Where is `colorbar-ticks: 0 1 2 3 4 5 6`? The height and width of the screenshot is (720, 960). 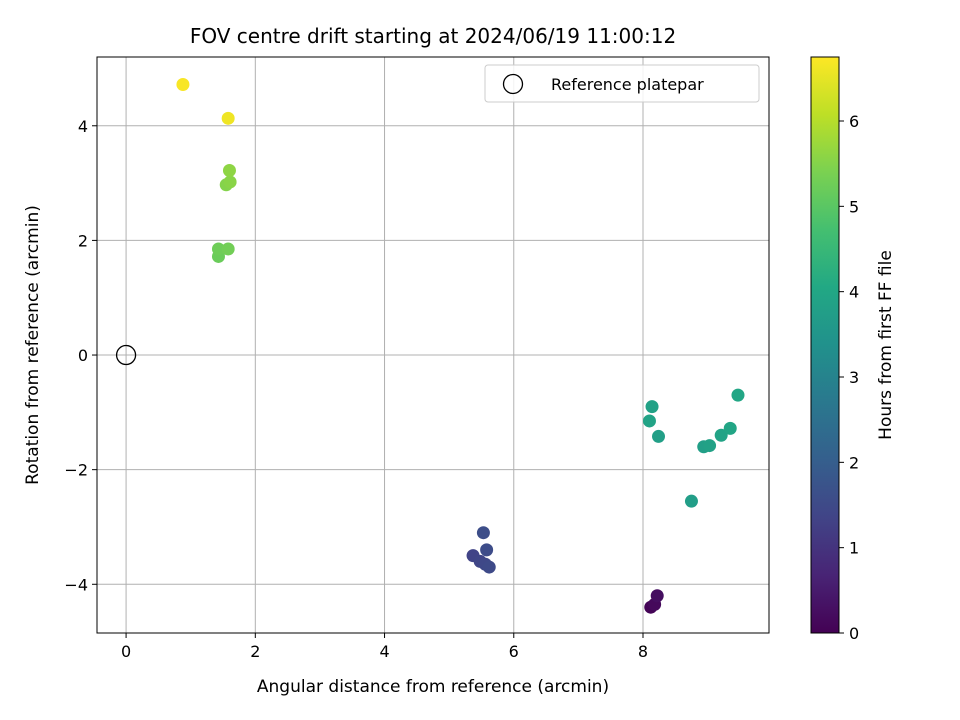 colorbar-ticks: 0 1 2 3 4 5 6 is located at coordinates (849, 377).